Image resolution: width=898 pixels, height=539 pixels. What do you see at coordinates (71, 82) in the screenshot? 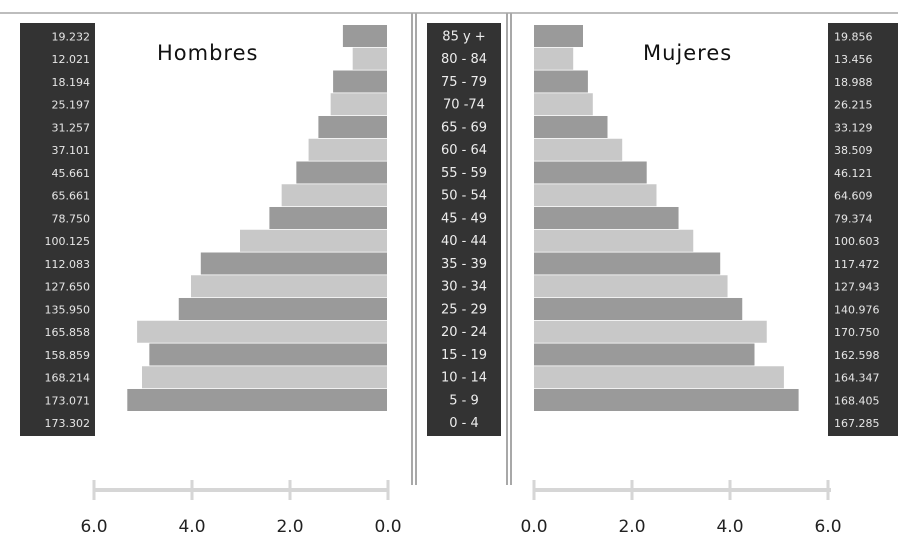
I see `hombres-value-label: 18.194` at bounding box center [71, 82].